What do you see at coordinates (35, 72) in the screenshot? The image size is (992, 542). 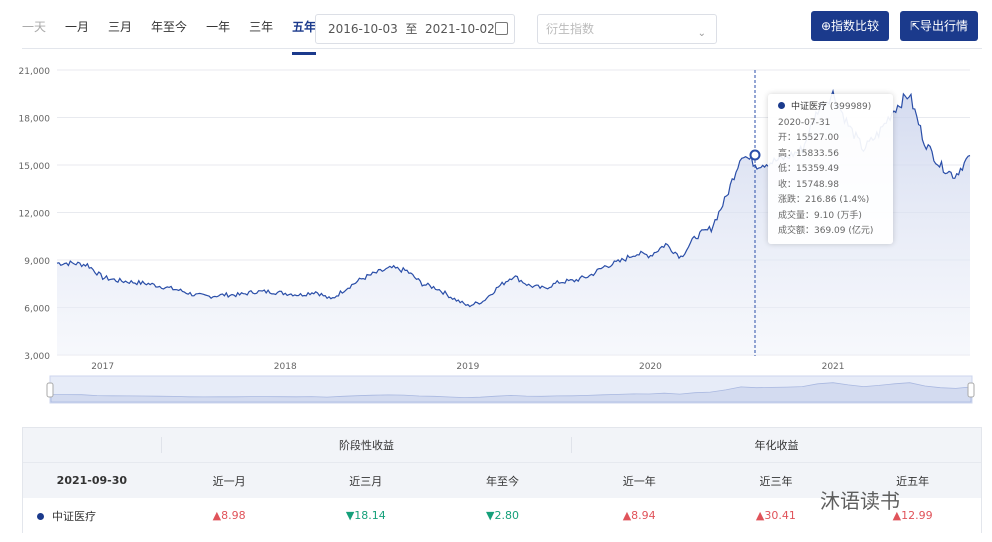 I see `y-tick-label: 21,000` at bounding box center [35, 72].